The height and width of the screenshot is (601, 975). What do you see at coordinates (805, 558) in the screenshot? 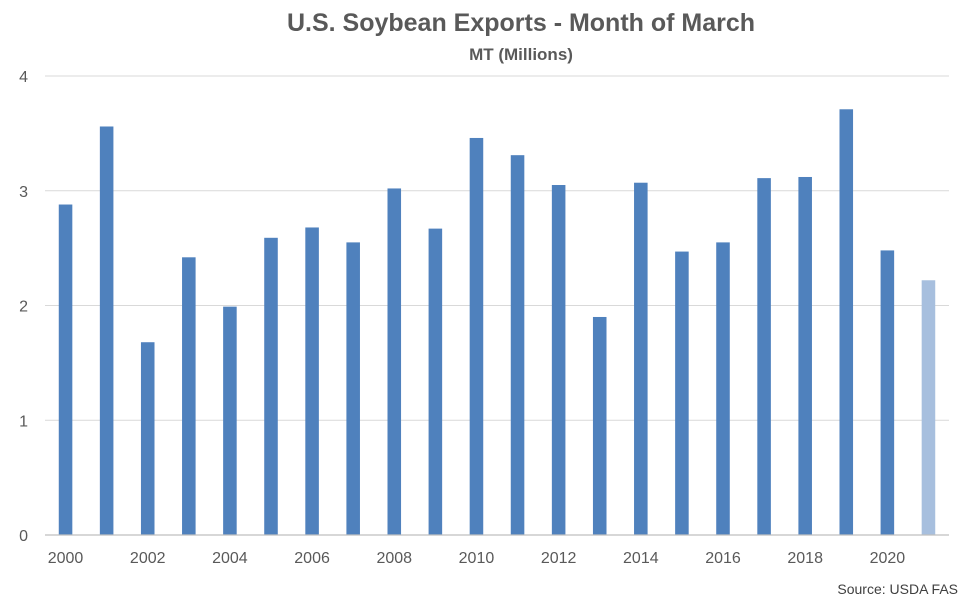
I see `x-tick-label: 2018` at bounding box center [805, 558].